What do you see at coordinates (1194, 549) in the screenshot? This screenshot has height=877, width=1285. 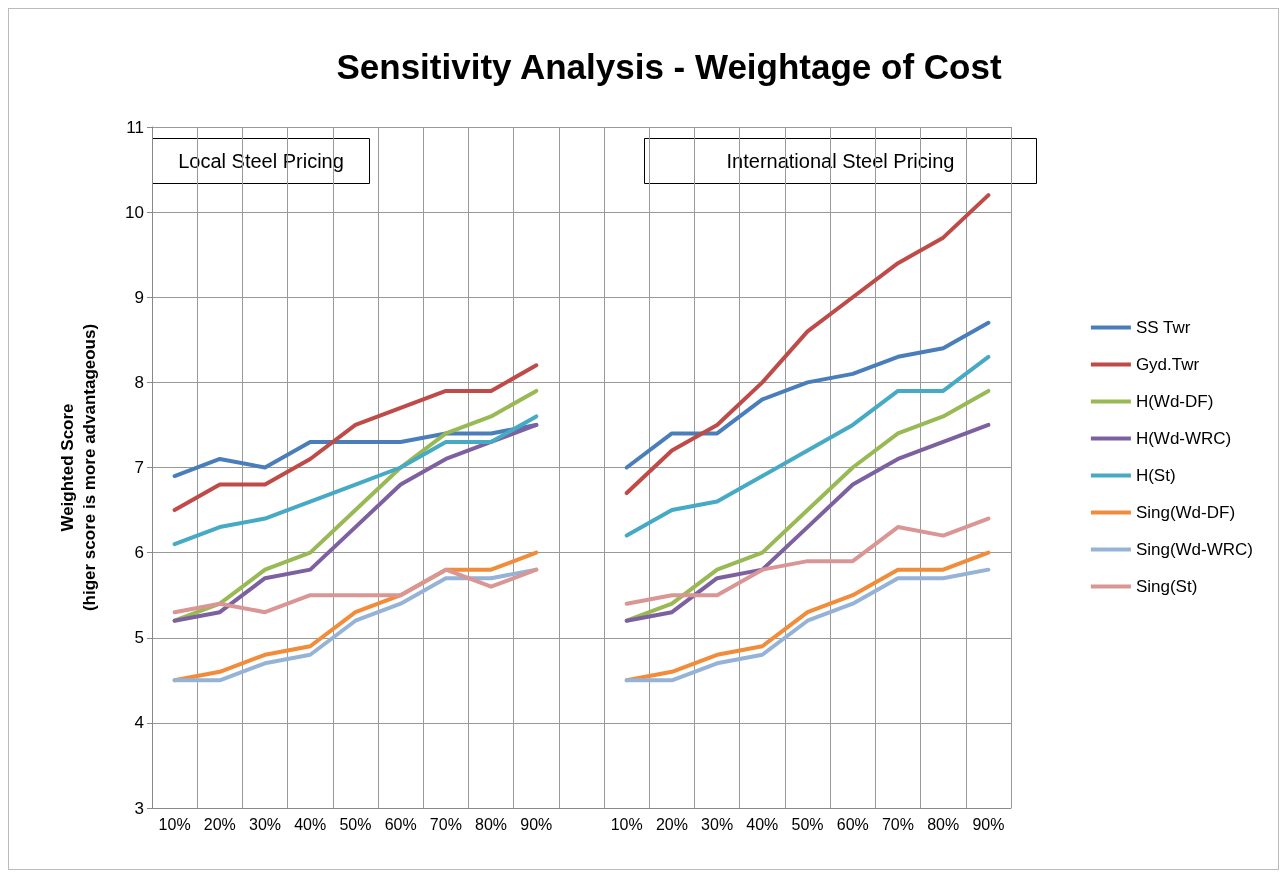 I see `legend-label: Sing(Wd-WRC)` at bounding box center [1194, 549].